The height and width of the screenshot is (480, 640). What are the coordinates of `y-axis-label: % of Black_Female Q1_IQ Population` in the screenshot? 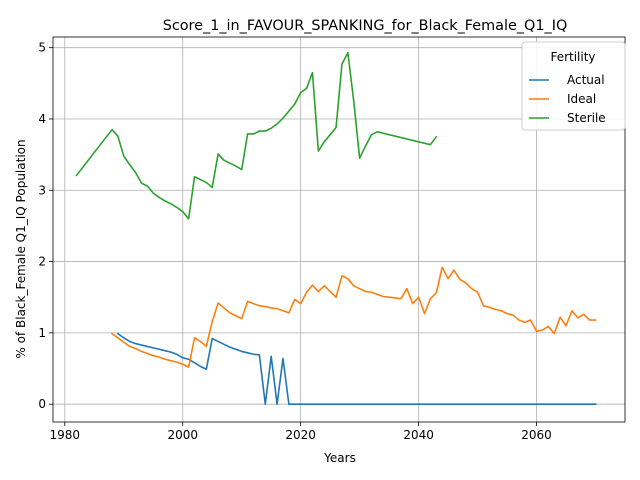 It's located at (21, 248).